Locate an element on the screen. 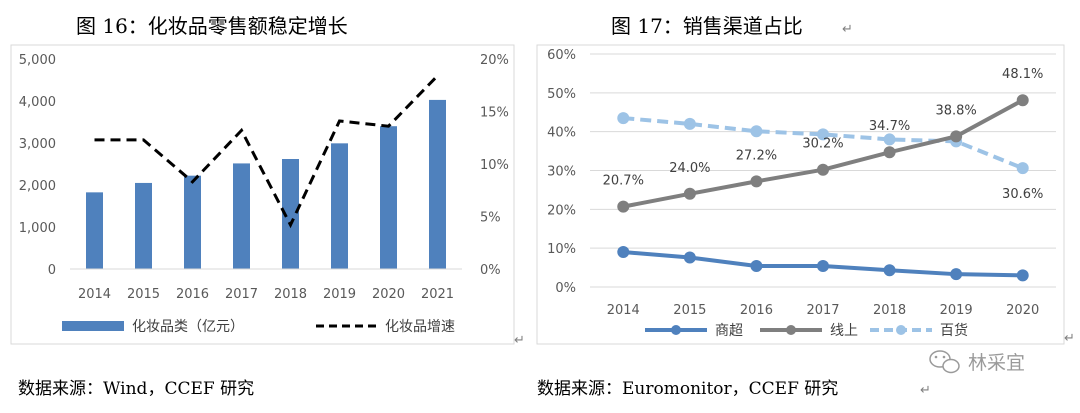  data-label: 34.7% is located at coordinates (889, 126).